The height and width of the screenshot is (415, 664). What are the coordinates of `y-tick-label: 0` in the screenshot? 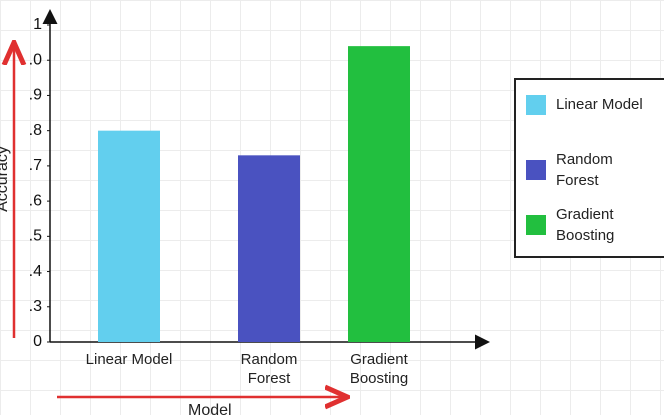 It's located at (37, 341).